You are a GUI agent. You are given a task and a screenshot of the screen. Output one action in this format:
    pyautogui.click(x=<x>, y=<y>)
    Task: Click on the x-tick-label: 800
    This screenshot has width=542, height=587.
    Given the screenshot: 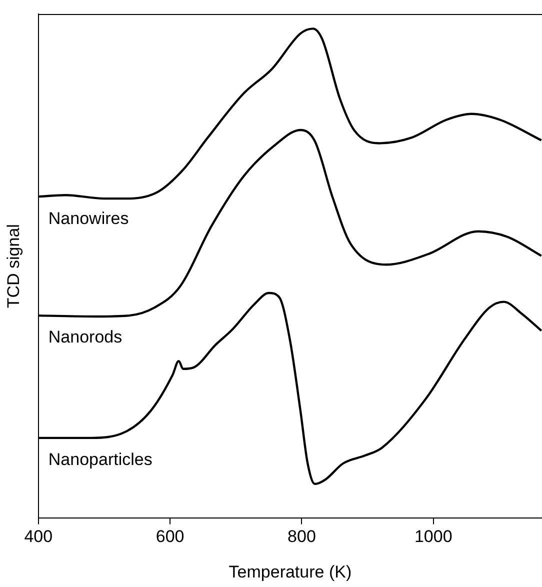 What is the action you would take?
    pyautogui.click(x=302, y=536)
    